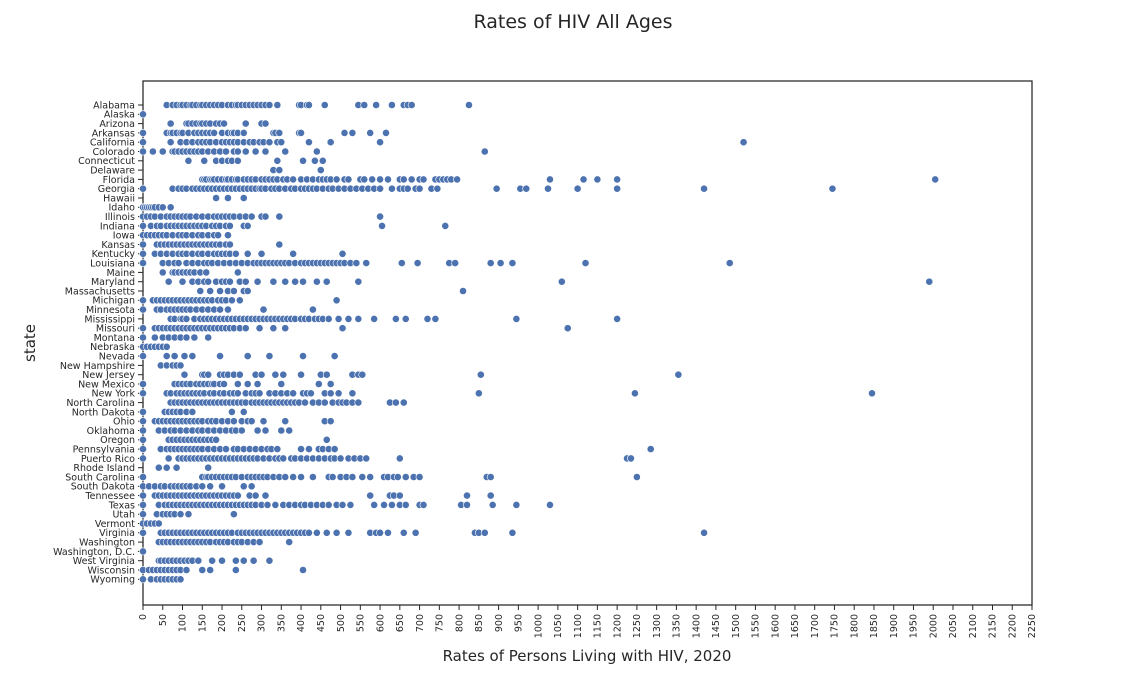 Image resolution: width=1147 pixels, height=680 pixels. I want to click on y-tick-label: Delaware, so click(112, 171).